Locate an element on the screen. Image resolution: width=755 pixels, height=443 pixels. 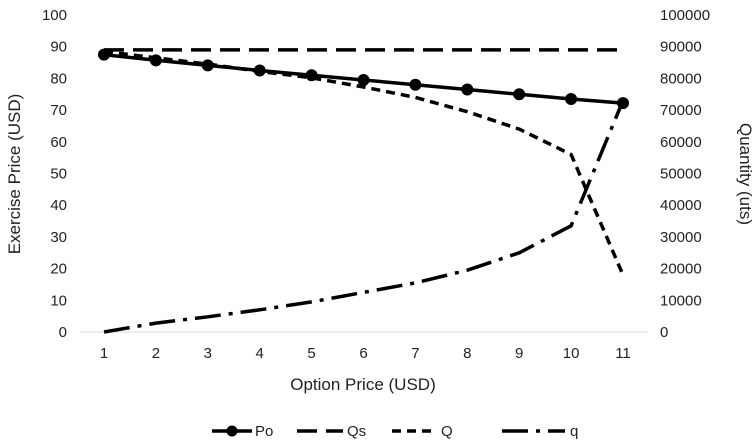
x-tick-label: 8 is located at coordinates (467, 353).